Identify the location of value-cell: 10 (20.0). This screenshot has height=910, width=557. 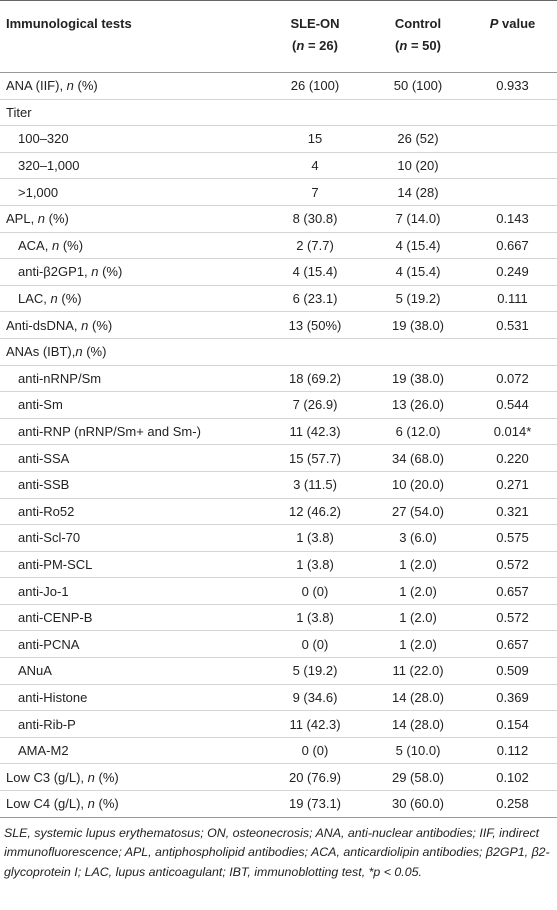
(418, 485).